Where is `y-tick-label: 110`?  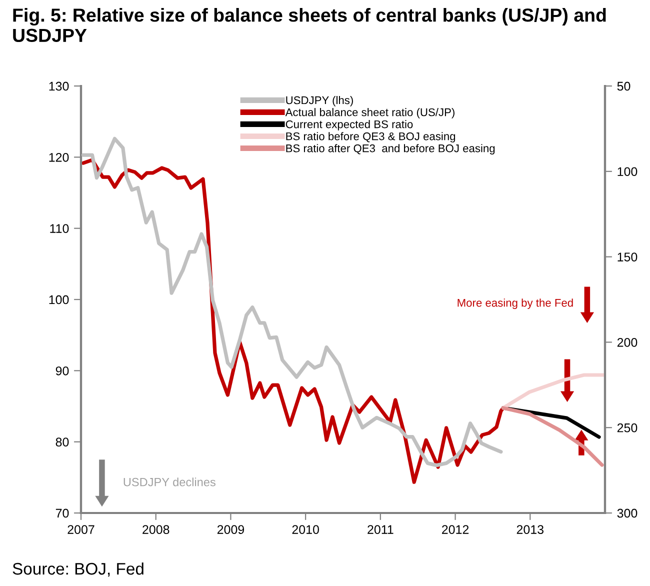
y-tick-label: 110 is located at coordinates (59, 228).